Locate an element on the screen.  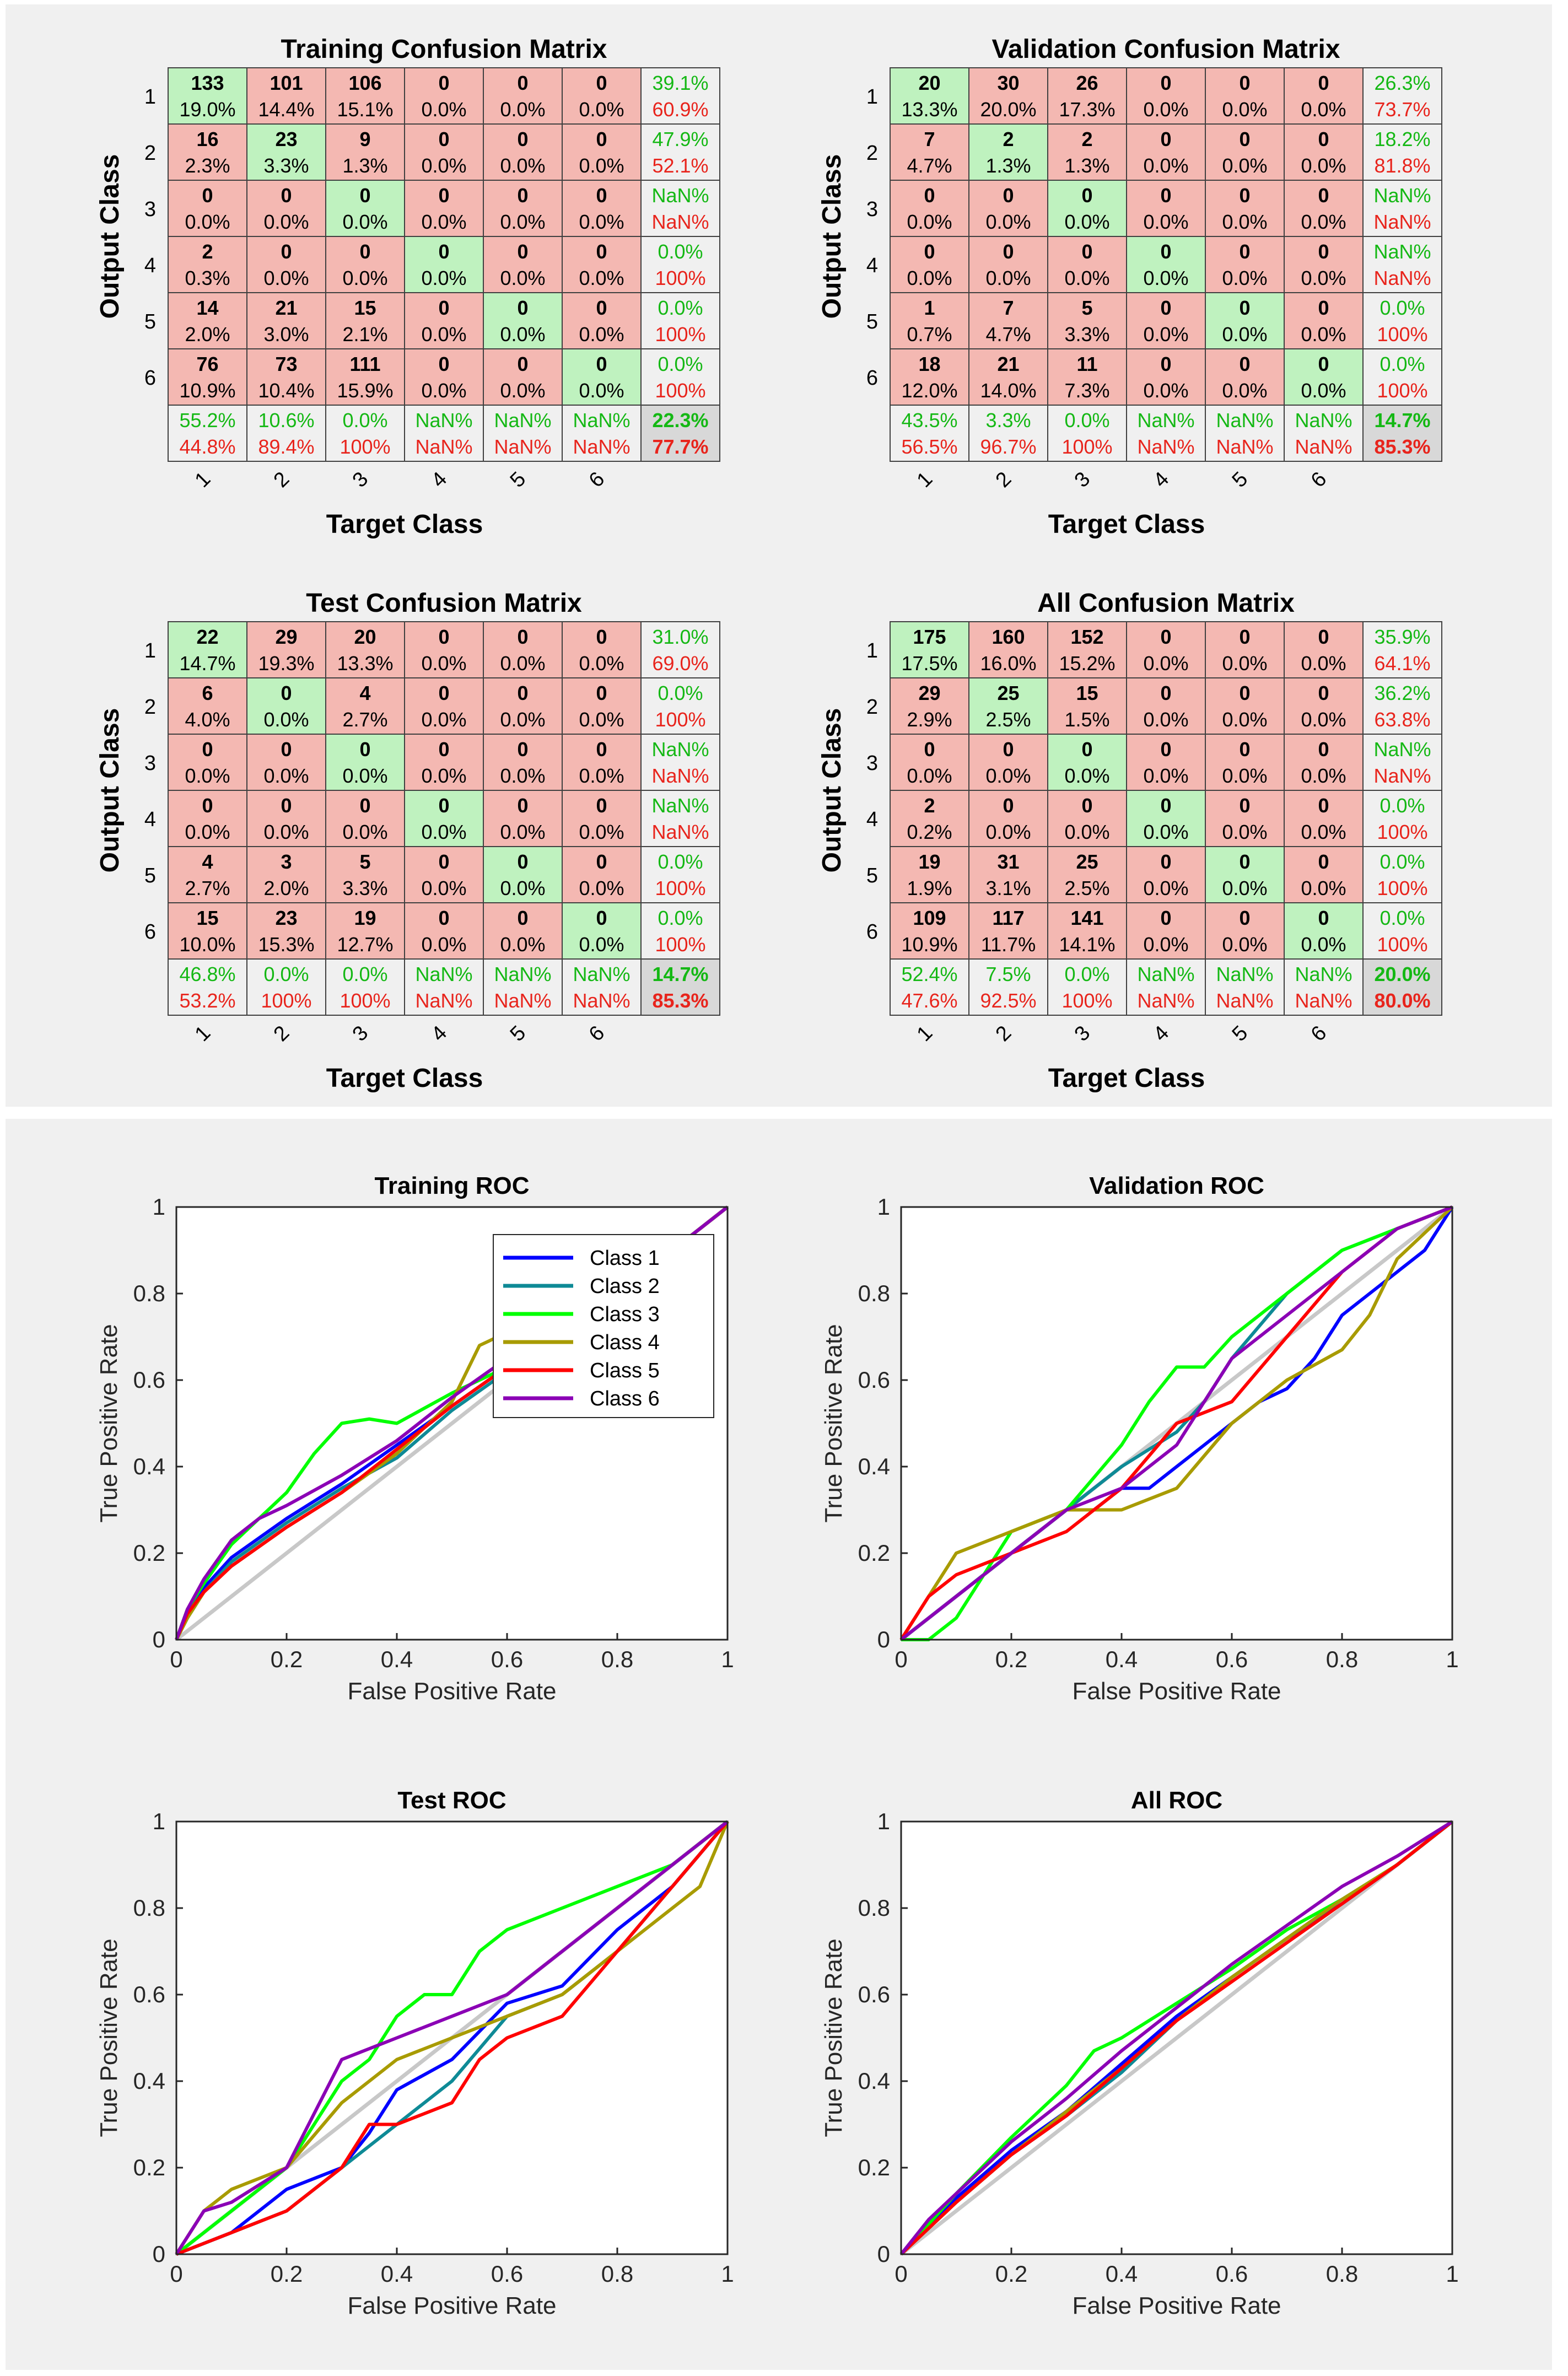
cm-cell-count: 9 is located at coordinates (365, 139).